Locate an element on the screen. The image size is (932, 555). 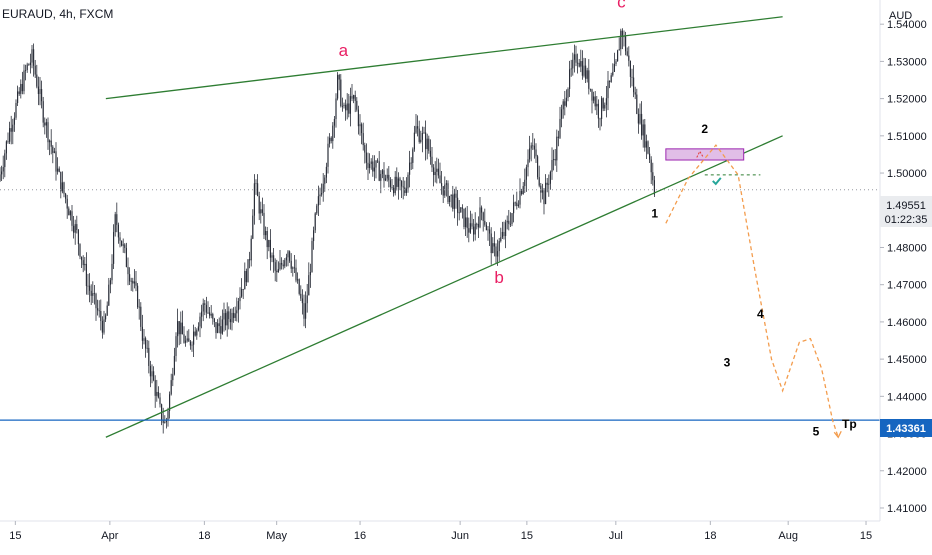
wave-label-2: 2 is located at coordinates (704, 129).